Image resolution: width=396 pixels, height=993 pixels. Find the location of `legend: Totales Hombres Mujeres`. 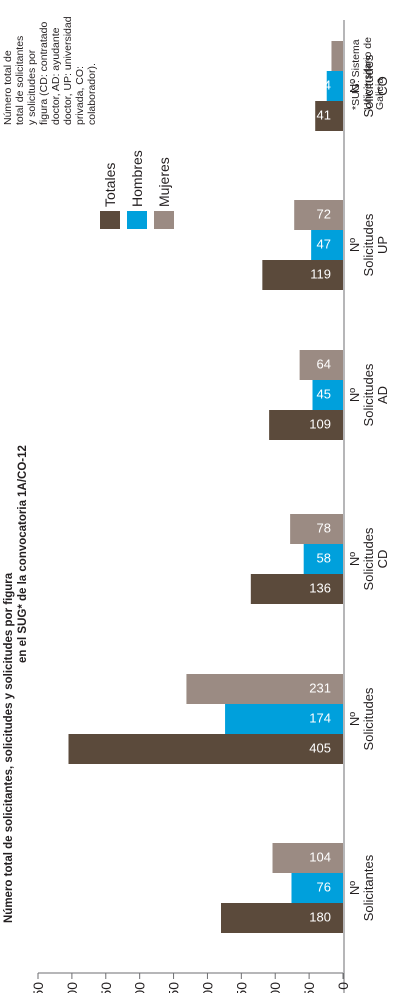

legend: Totales Hombres Mujeres is located at coordinates (137, 189).